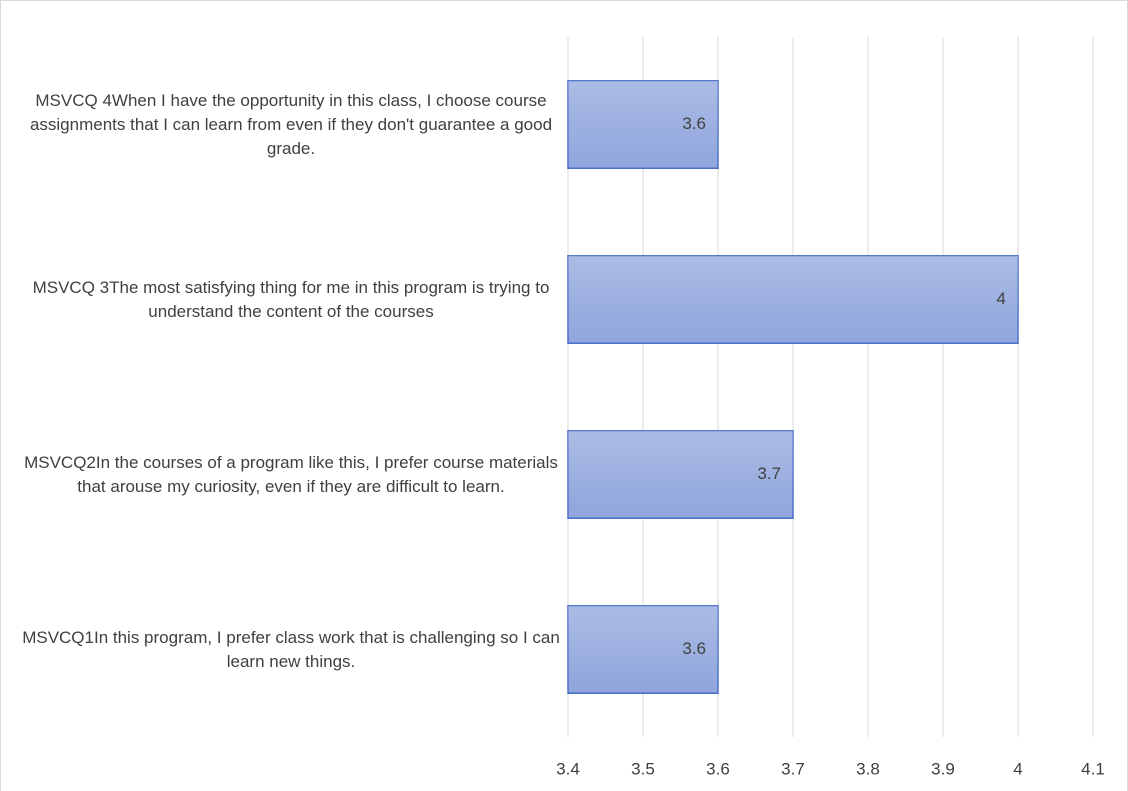 The height and width of the screenshot is (791, 1128). What do you see at coordinates (769, 473) in the screenshot?
I see `data-label: 3.7` at bounding box center [769, 473].